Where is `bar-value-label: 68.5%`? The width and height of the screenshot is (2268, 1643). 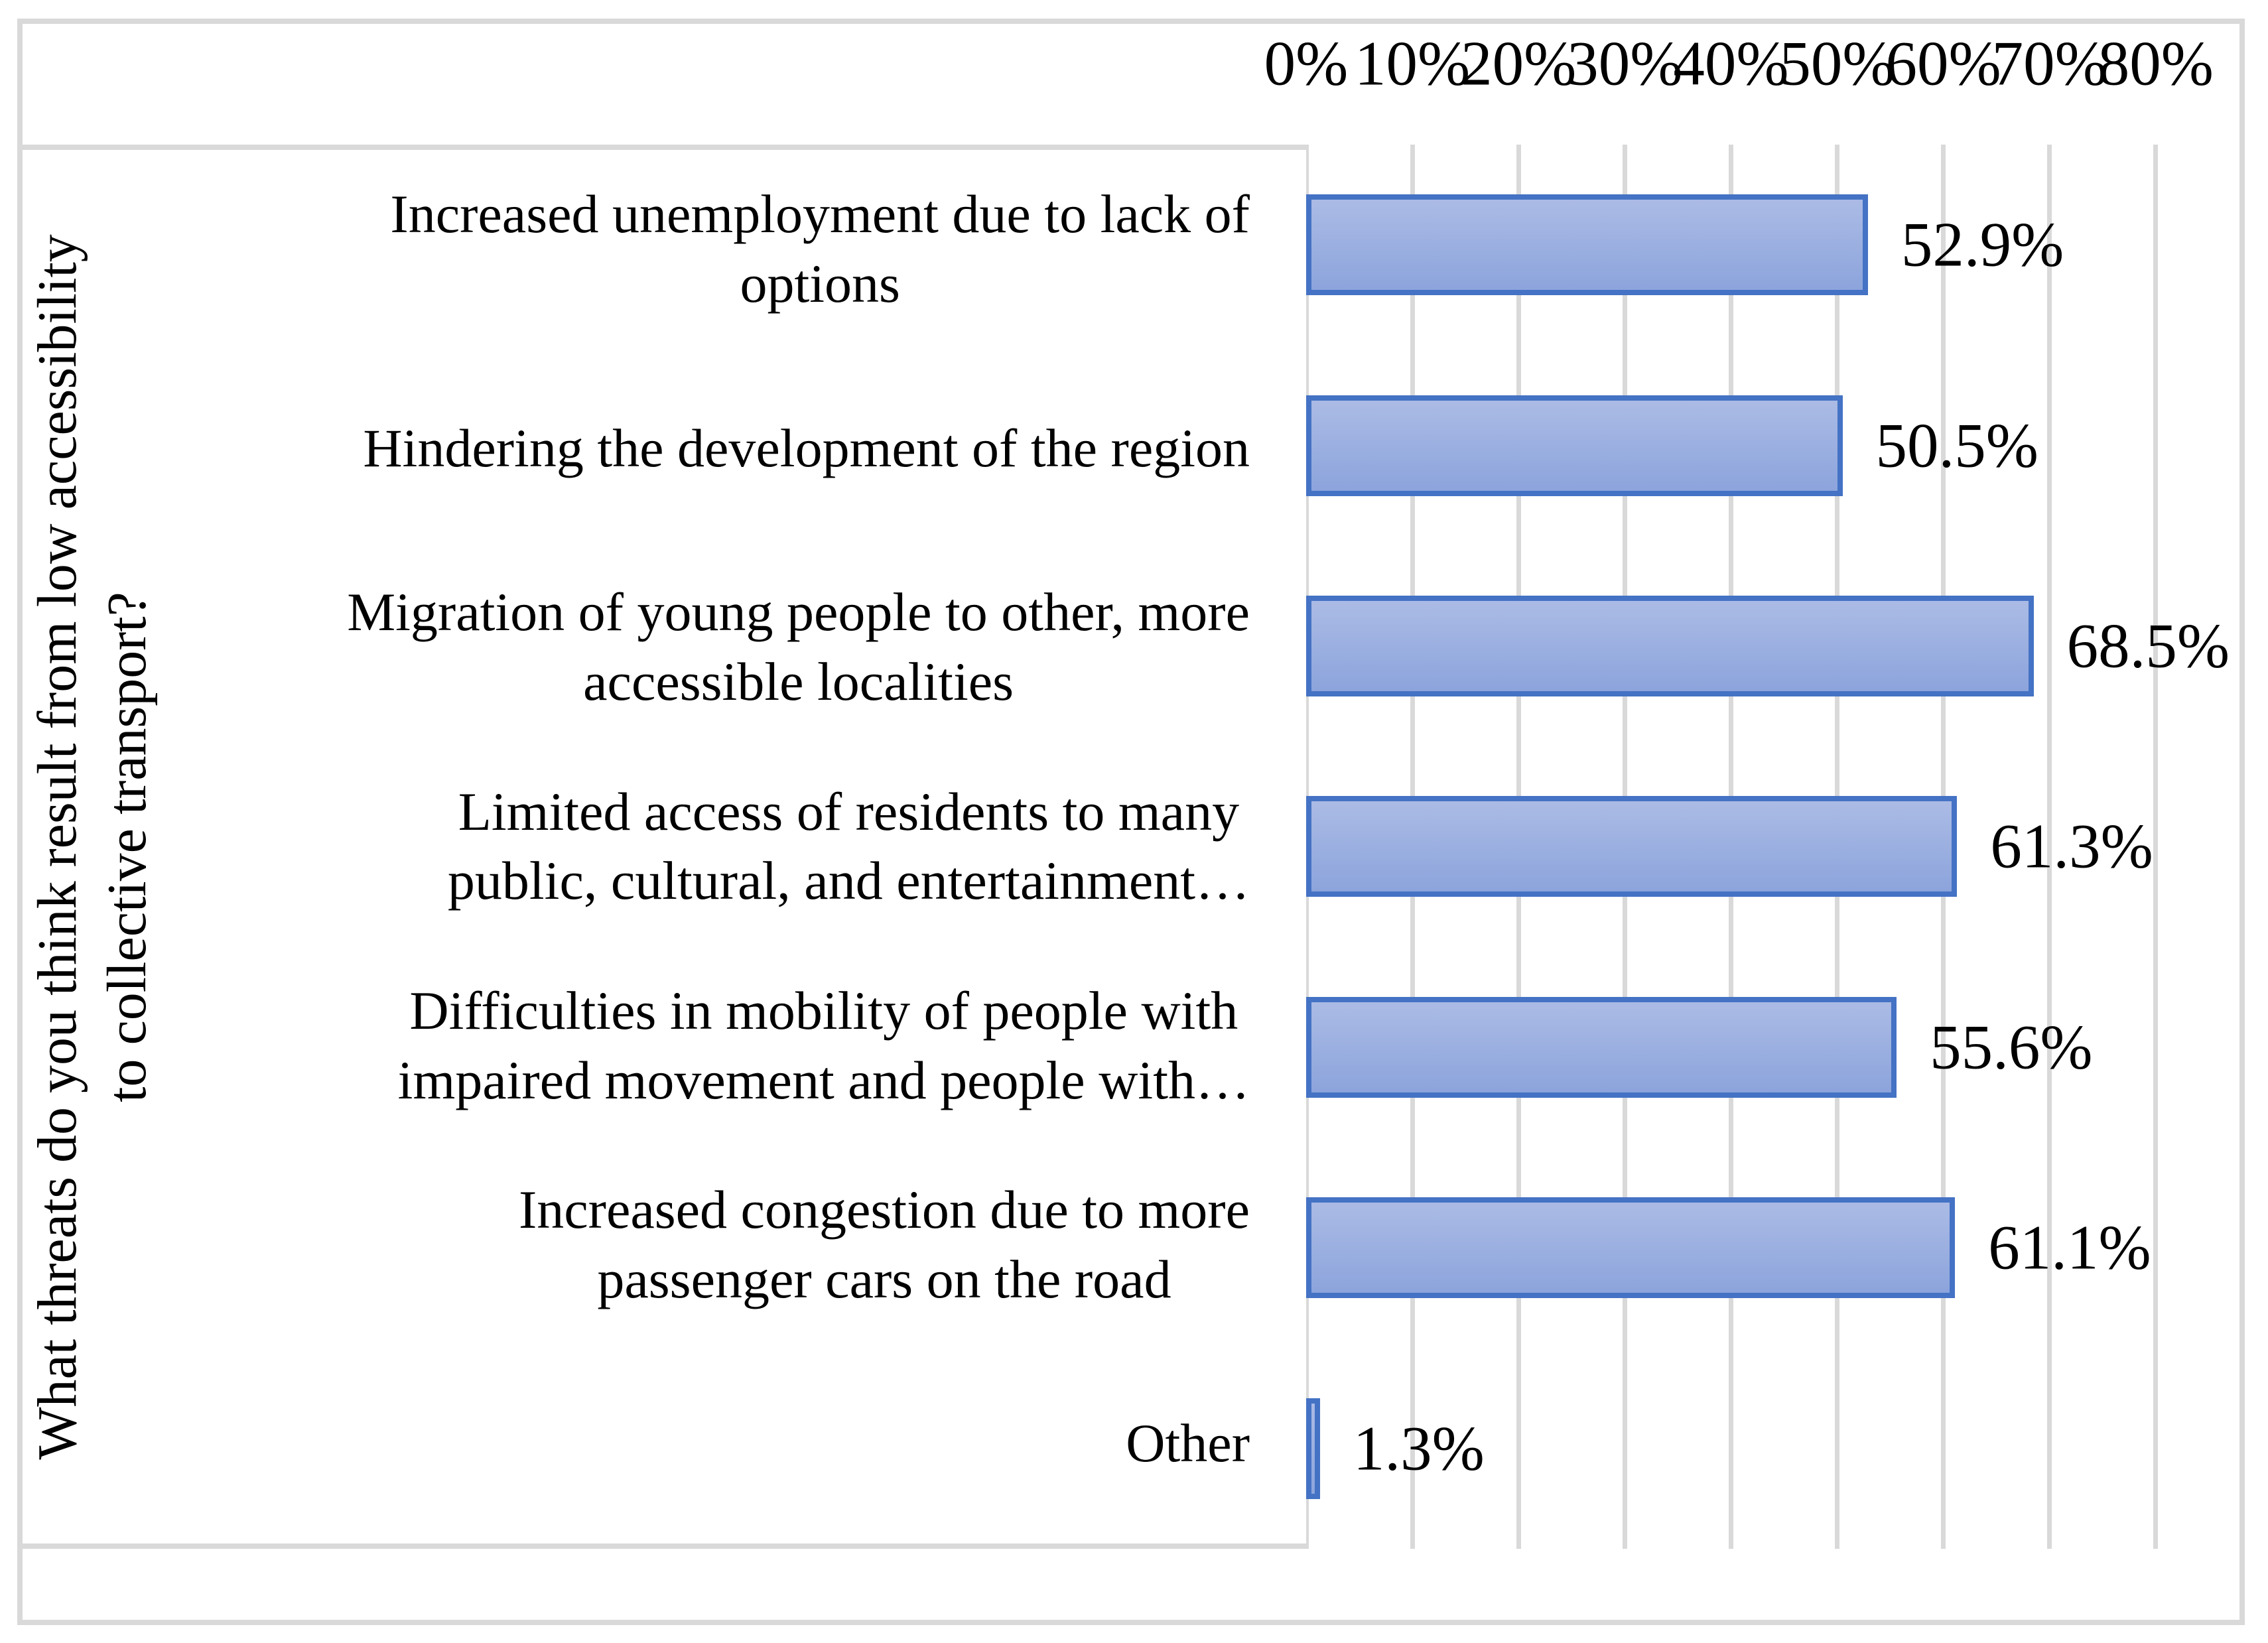 bar-value-label: 68.5% is located at coordinates (2148, 645).